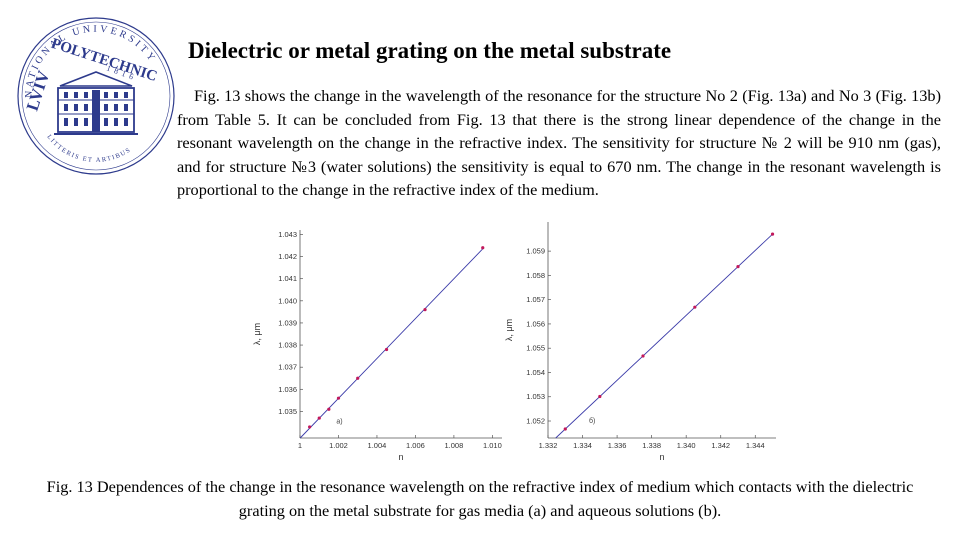 This screenshot has height=540, width=960. What do you see at coordinates (755, 445) in the screenshot?
I see `x-tick-label: 1.344` at bounding box center [755, 445].